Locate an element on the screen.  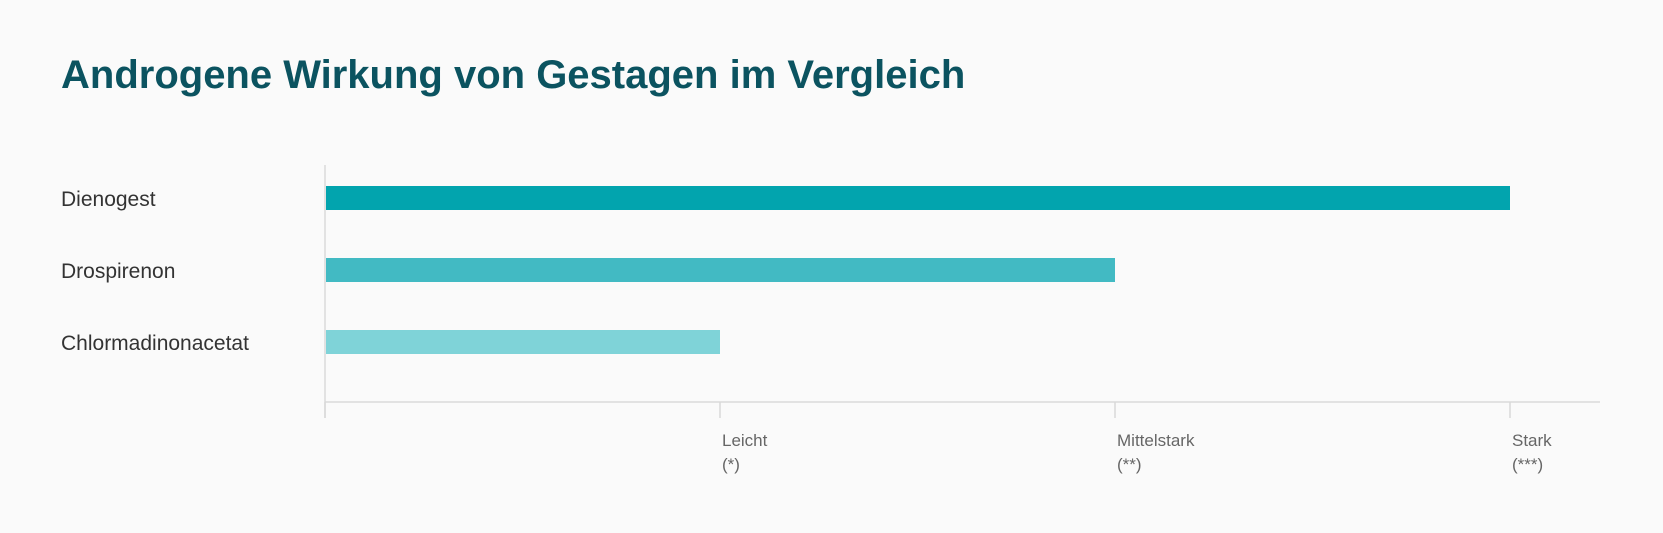
category-label: Drospirenon is located at coordinates (118, 271).